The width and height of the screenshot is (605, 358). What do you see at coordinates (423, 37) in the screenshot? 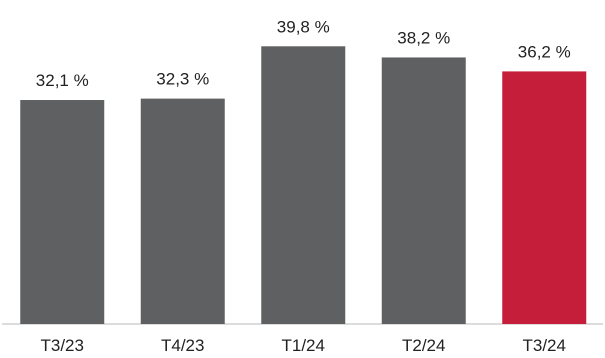
I see `data-label: 38,2 %` at bounding box center [423, 37].